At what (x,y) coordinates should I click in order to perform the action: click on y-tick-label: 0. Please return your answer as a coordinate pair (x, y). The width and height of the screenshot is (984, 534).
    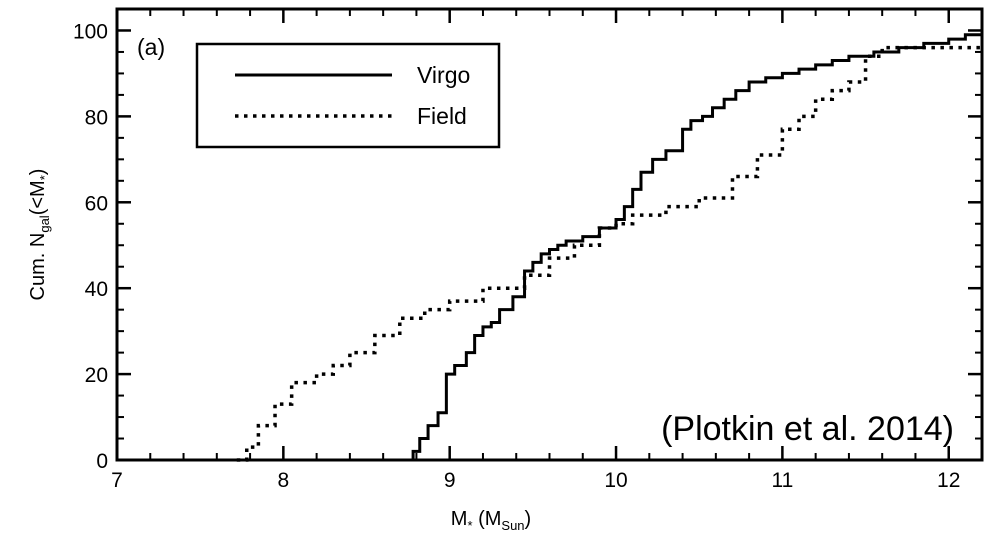
    Looking at the image, I should click on (102, 461).